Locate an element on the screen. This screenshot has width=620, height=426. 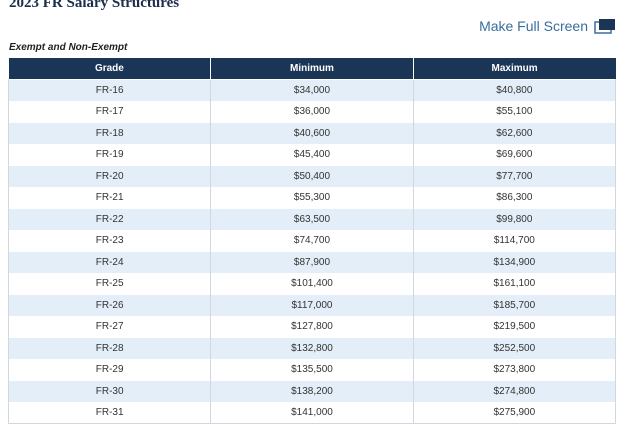
minimum-cell: $87,900 is located at coordinates (312, 262).